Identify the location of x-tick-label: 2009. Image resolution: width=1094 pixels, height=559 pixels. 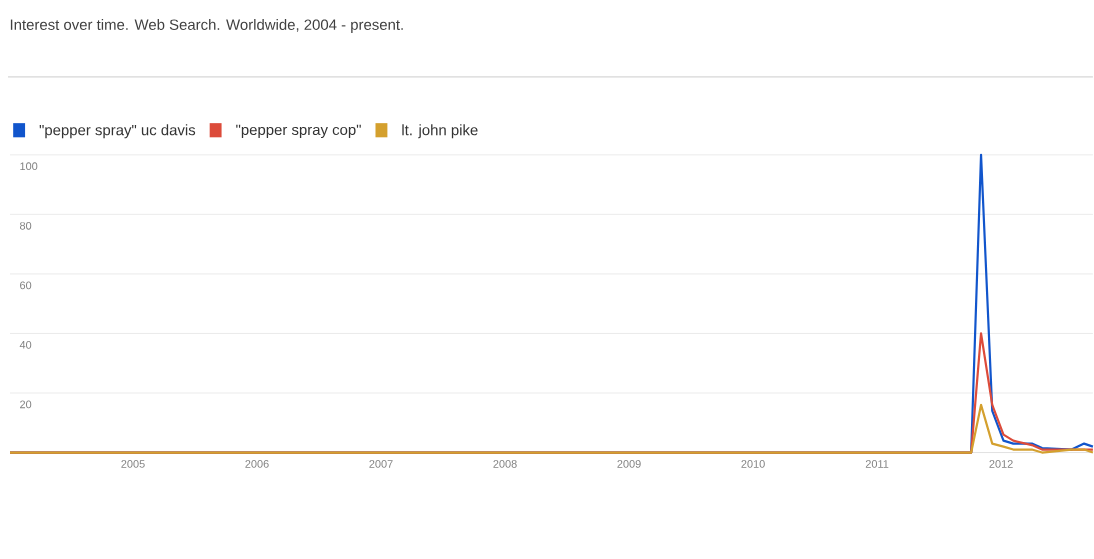
(629, 463).